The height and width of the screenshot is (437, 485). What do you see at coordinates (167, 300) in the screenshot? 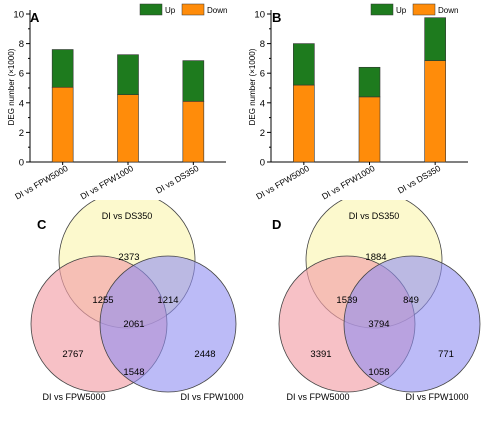
I see `venn-region-count: 1214` at bounding box center [167, 300].